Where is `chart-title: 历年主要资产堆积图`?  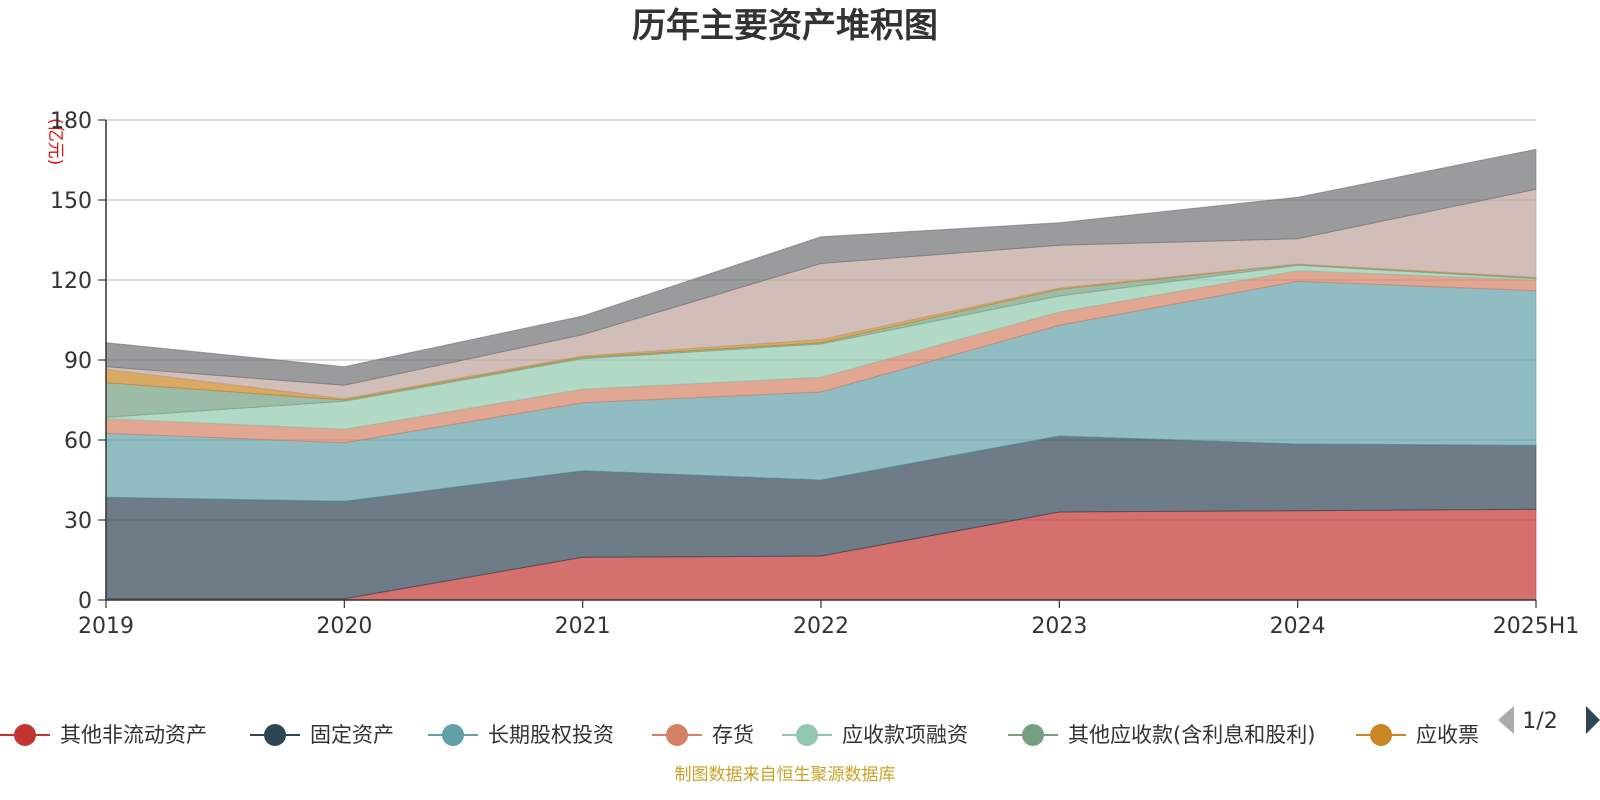
chart-title: 历年主要资产堆积图 is located at coordinates (785, 26).